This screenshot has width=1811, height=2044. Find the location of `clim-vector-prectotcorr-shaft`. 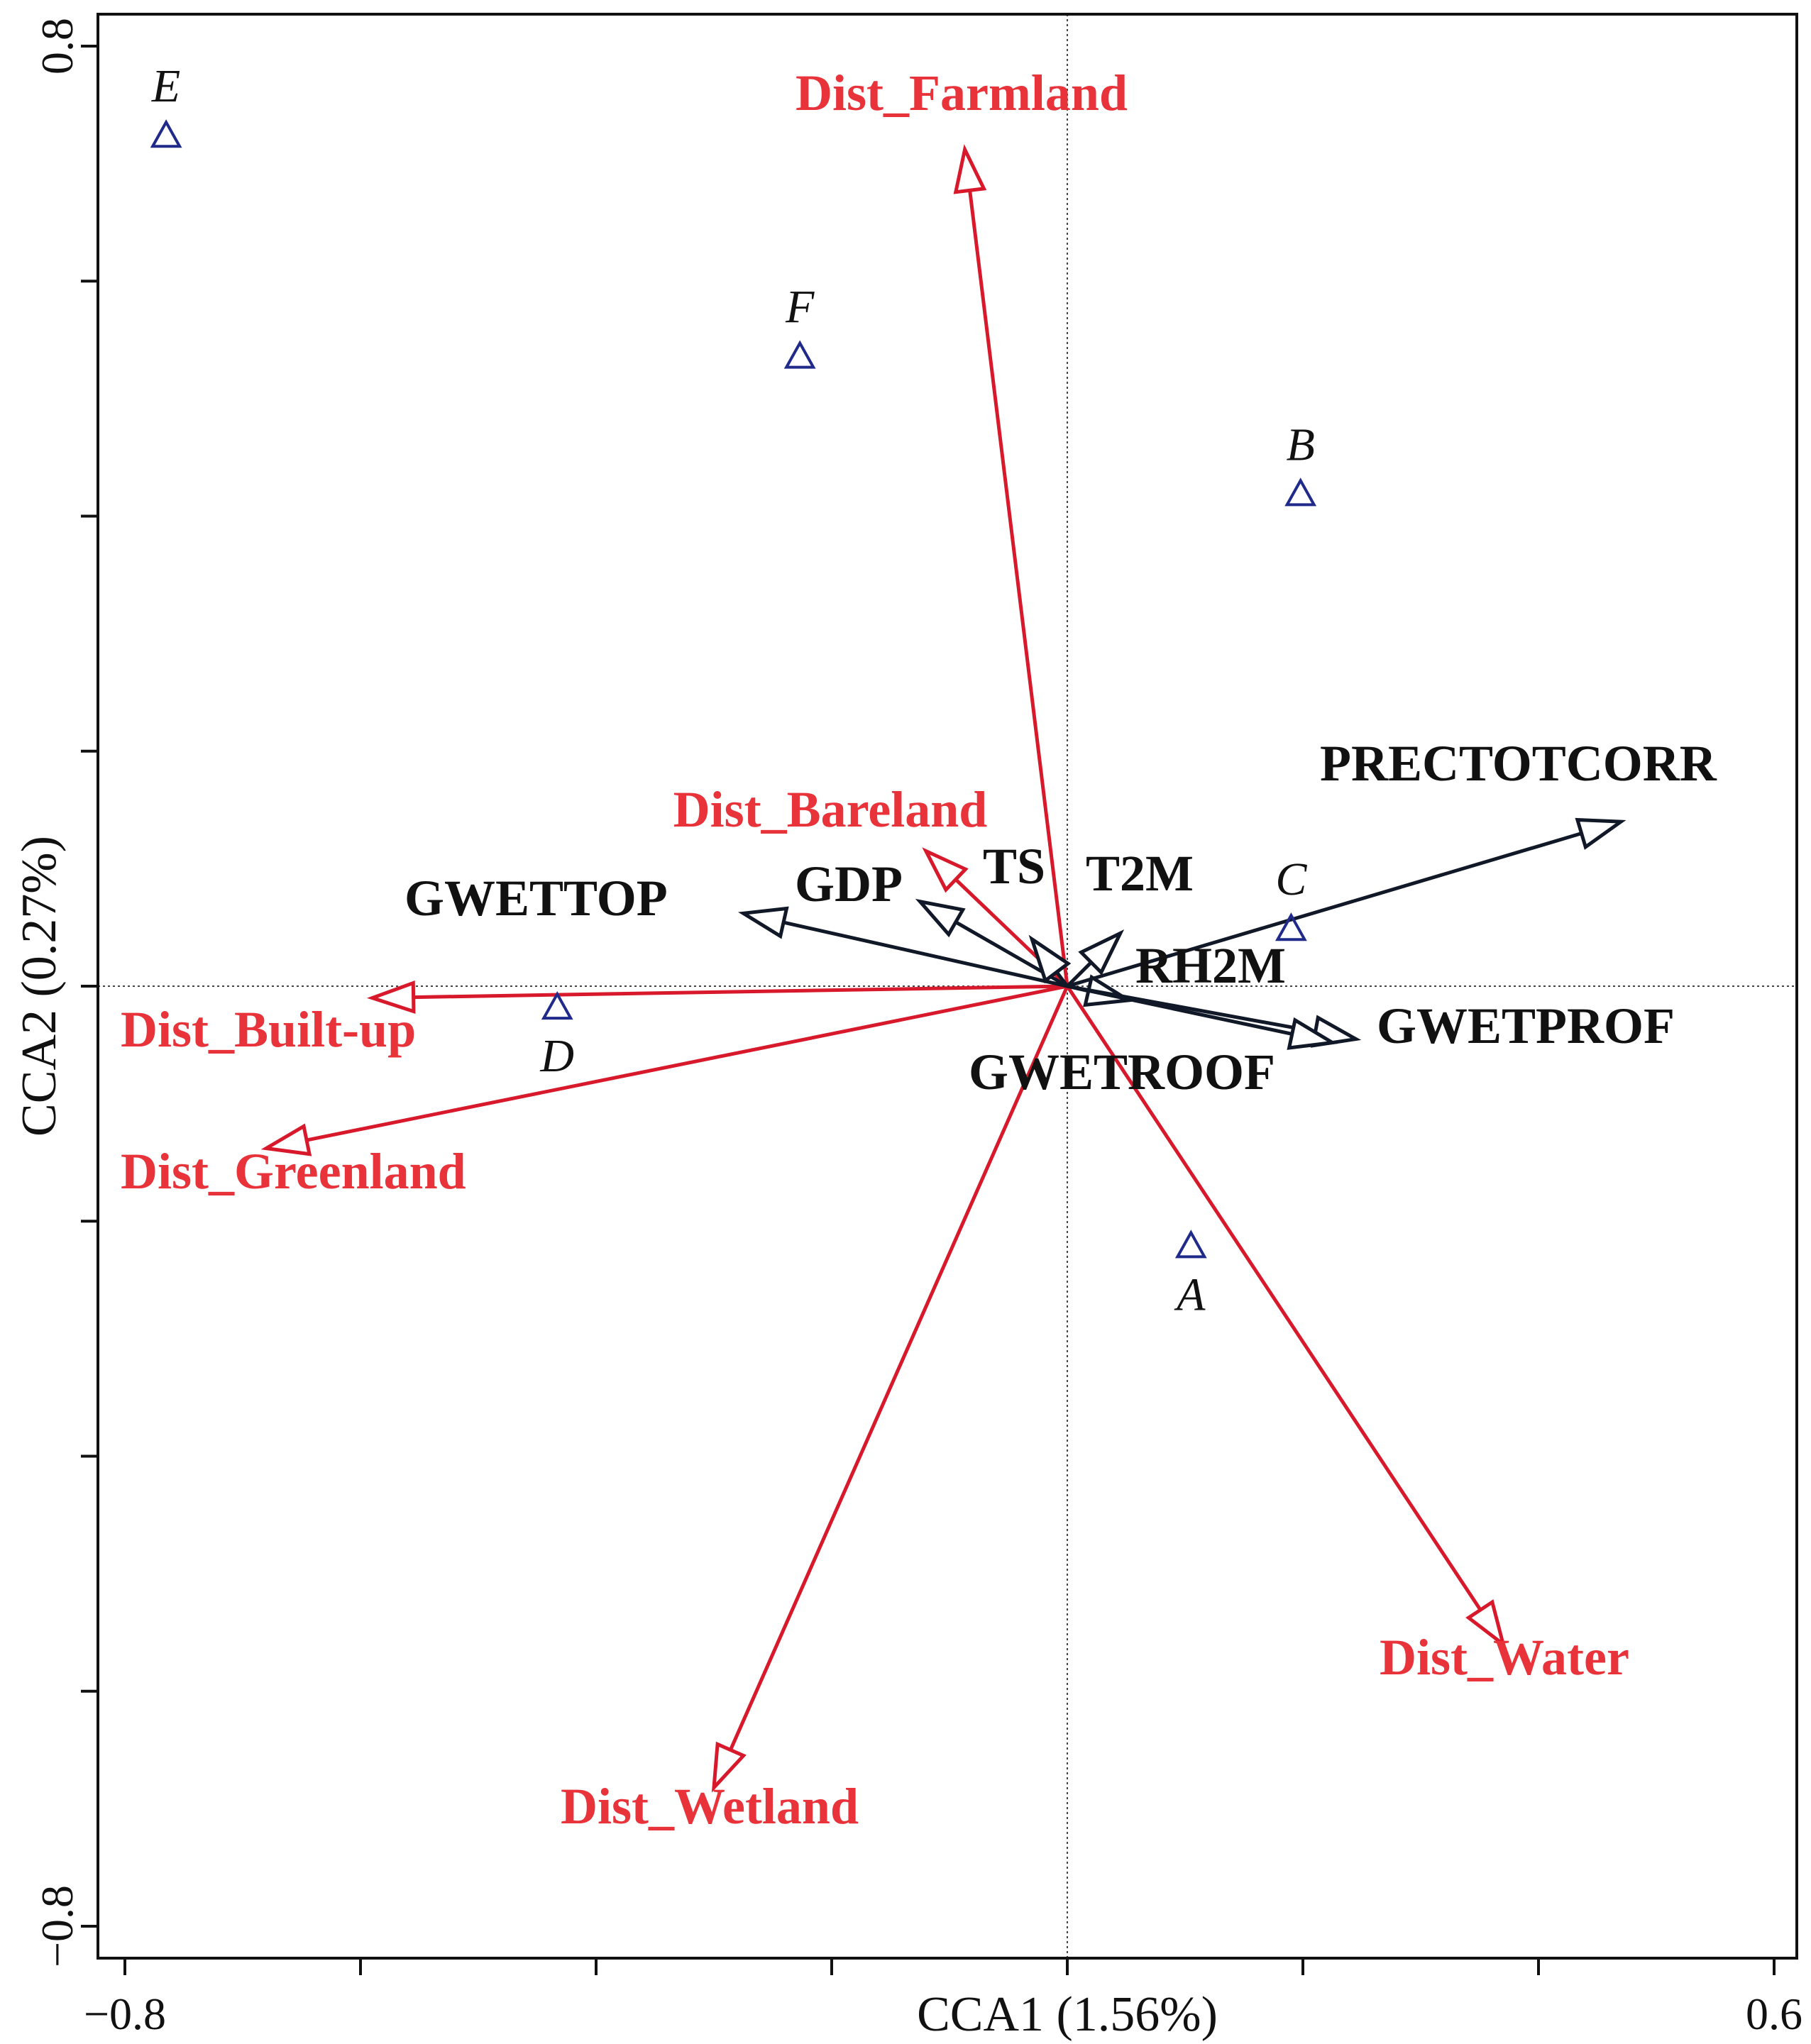

clim-vector-prectotcorr-shaft is located at coordinates (1324, 910).